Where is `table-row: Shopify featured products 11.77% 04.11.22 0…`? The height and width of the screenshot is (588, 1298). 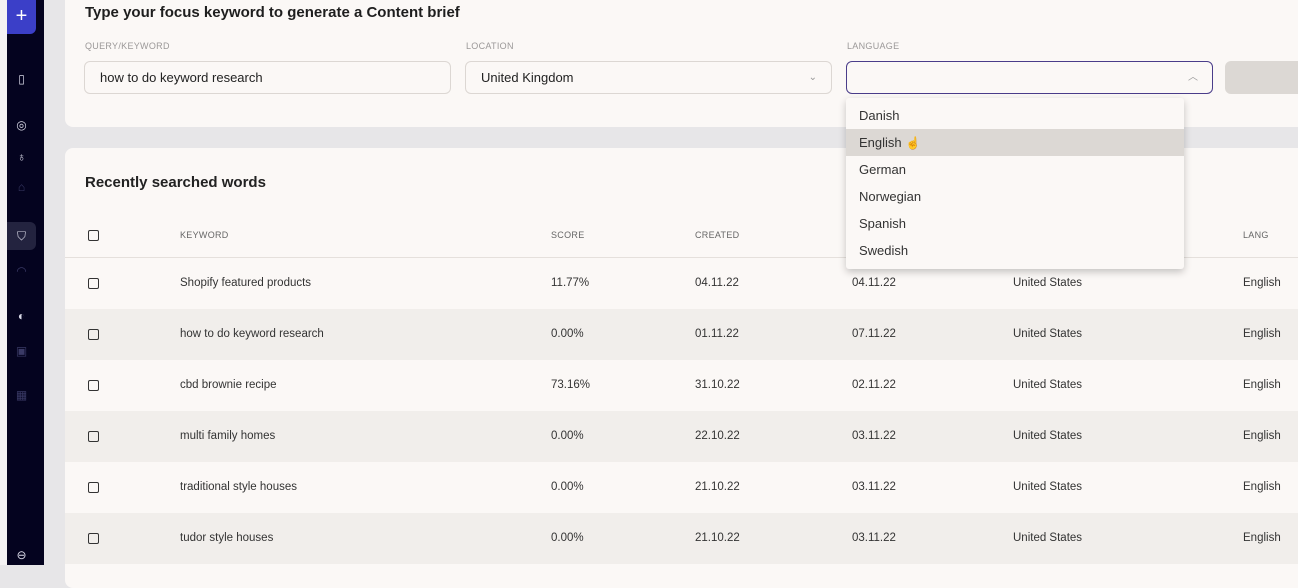 table-row: Shopify featured products 11.77% 04.11.22 0… is located at coordinates (681, 283).